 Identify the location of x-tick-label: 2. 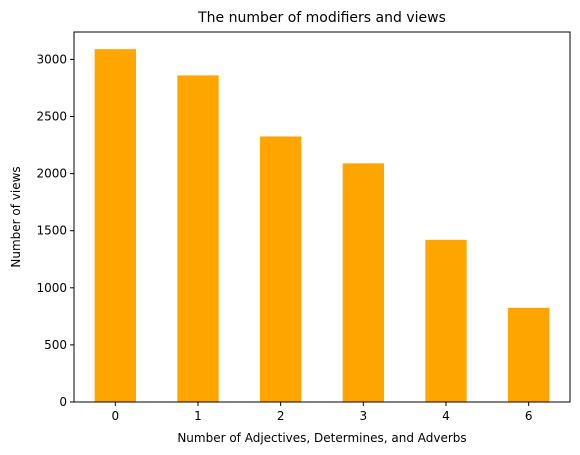
(281, 416).